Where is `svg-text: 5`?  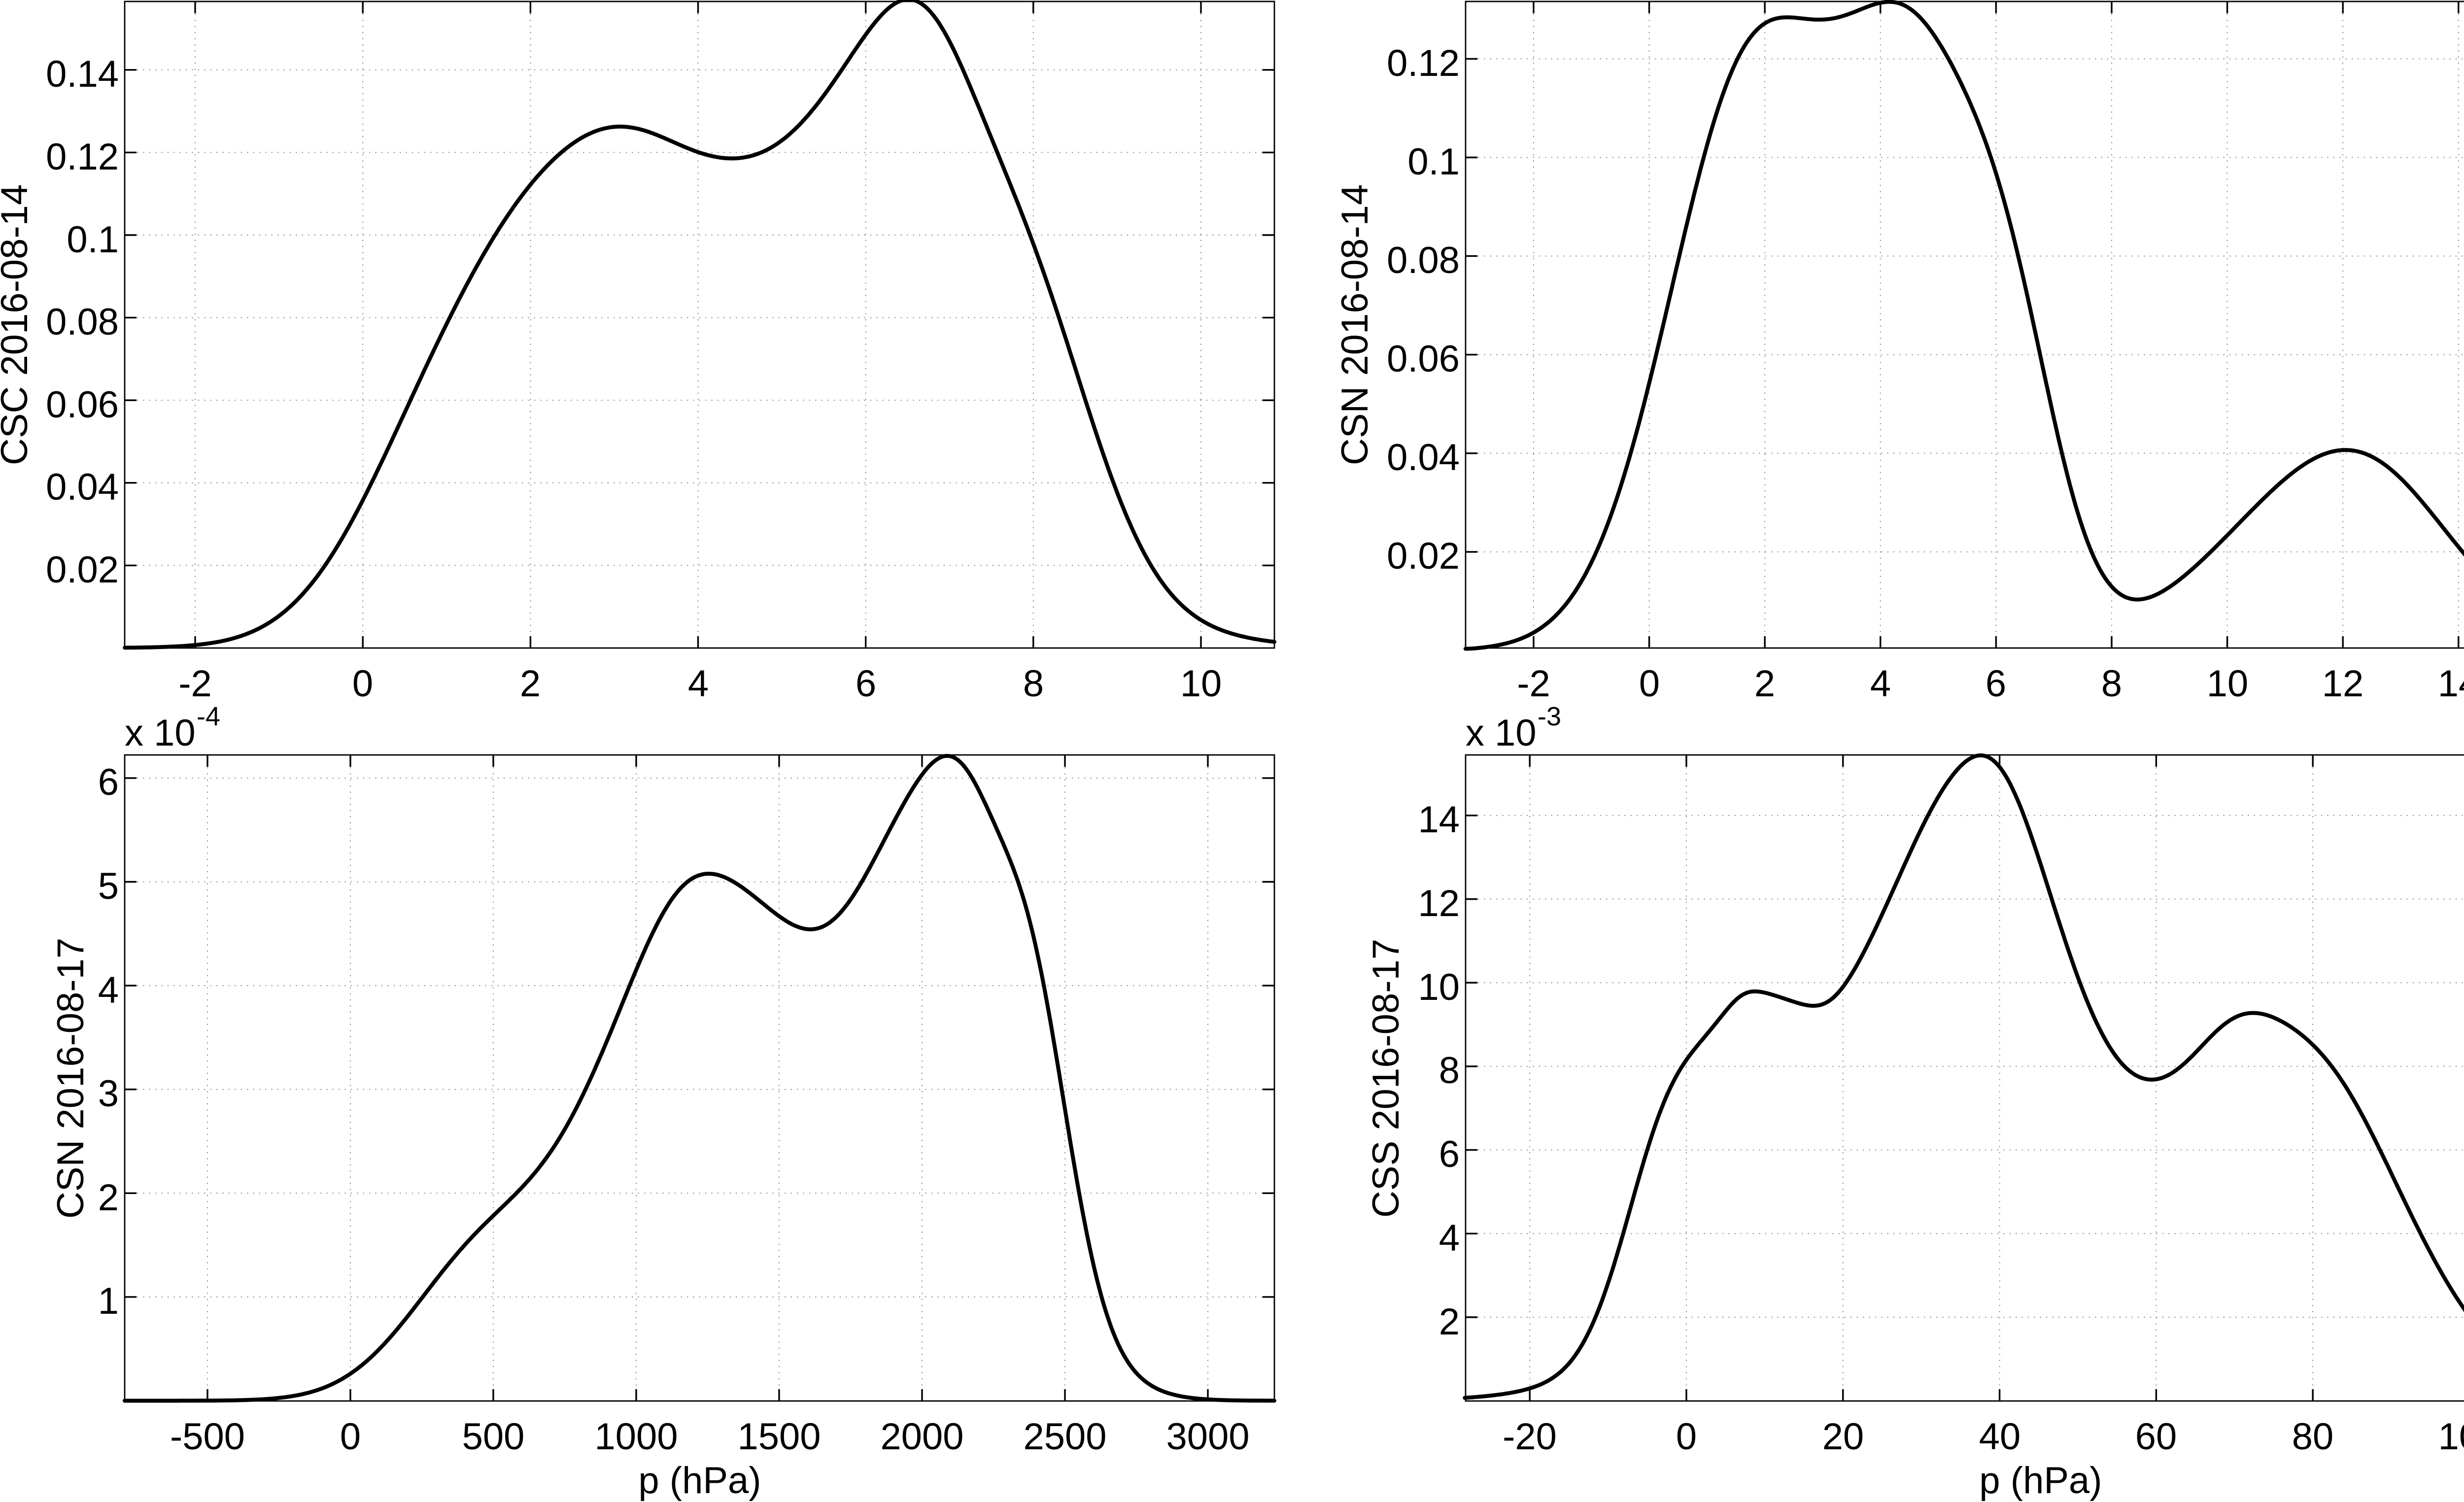
svg-text: 5 is located at coordinates (108, 886).